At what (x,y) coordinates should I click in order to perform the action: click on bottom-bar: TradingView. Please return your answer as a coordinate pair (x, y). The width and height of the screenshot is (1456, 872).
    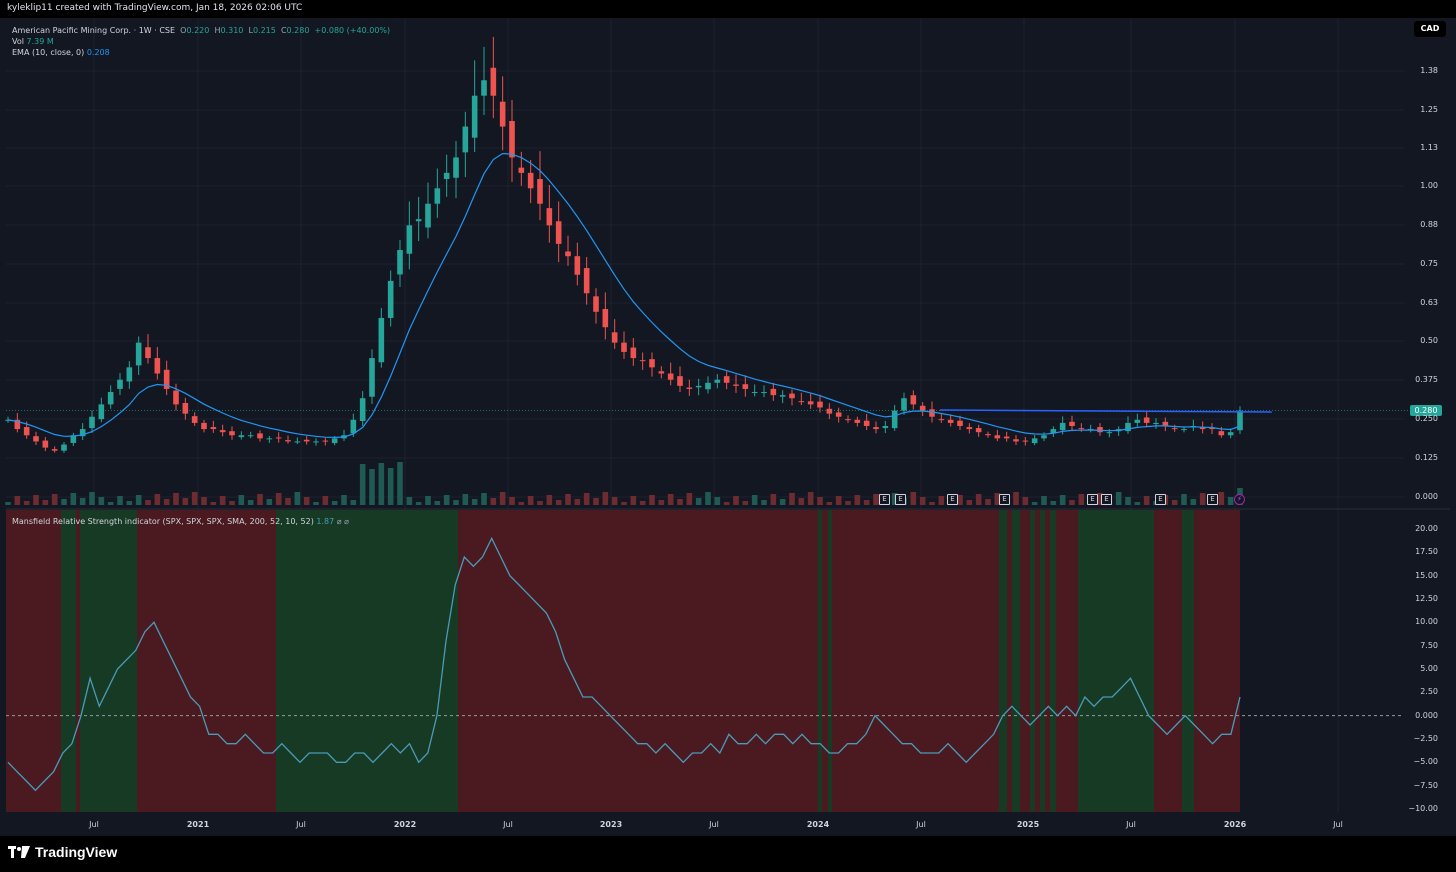
    Looking at the image, I should click on (728, 854).